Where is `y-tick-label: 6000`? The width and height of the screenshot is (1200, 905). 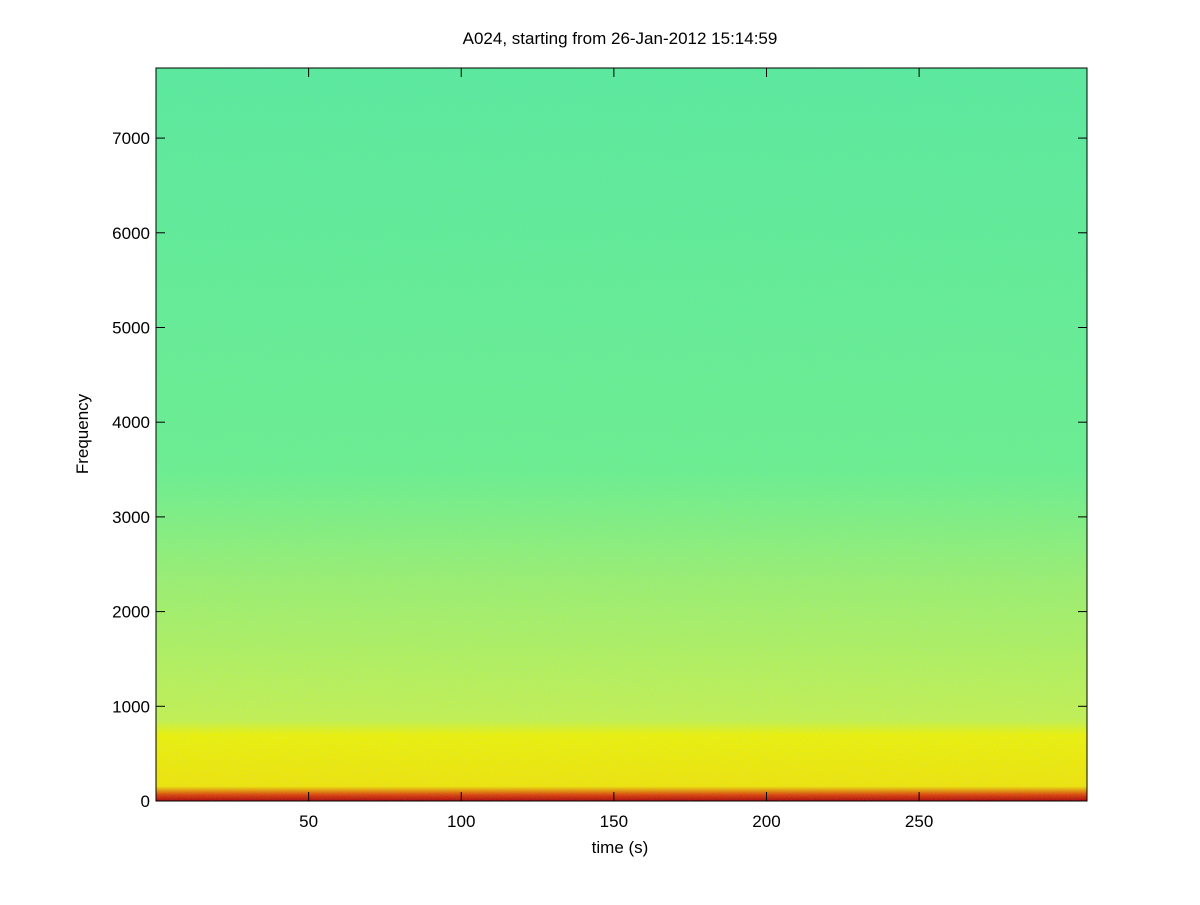
y-tick-label: 6000 is located at coordinates (131, 233).